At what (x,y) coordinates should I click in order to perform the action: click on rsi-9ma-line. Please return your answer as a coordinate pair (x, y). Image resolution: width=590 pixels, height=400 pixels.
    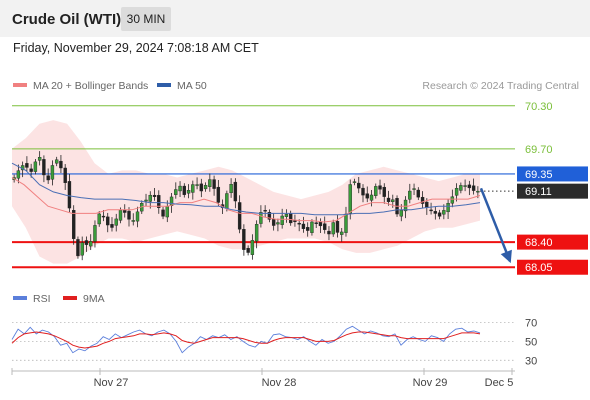
    Looking at the image, I should click on (246, 340).